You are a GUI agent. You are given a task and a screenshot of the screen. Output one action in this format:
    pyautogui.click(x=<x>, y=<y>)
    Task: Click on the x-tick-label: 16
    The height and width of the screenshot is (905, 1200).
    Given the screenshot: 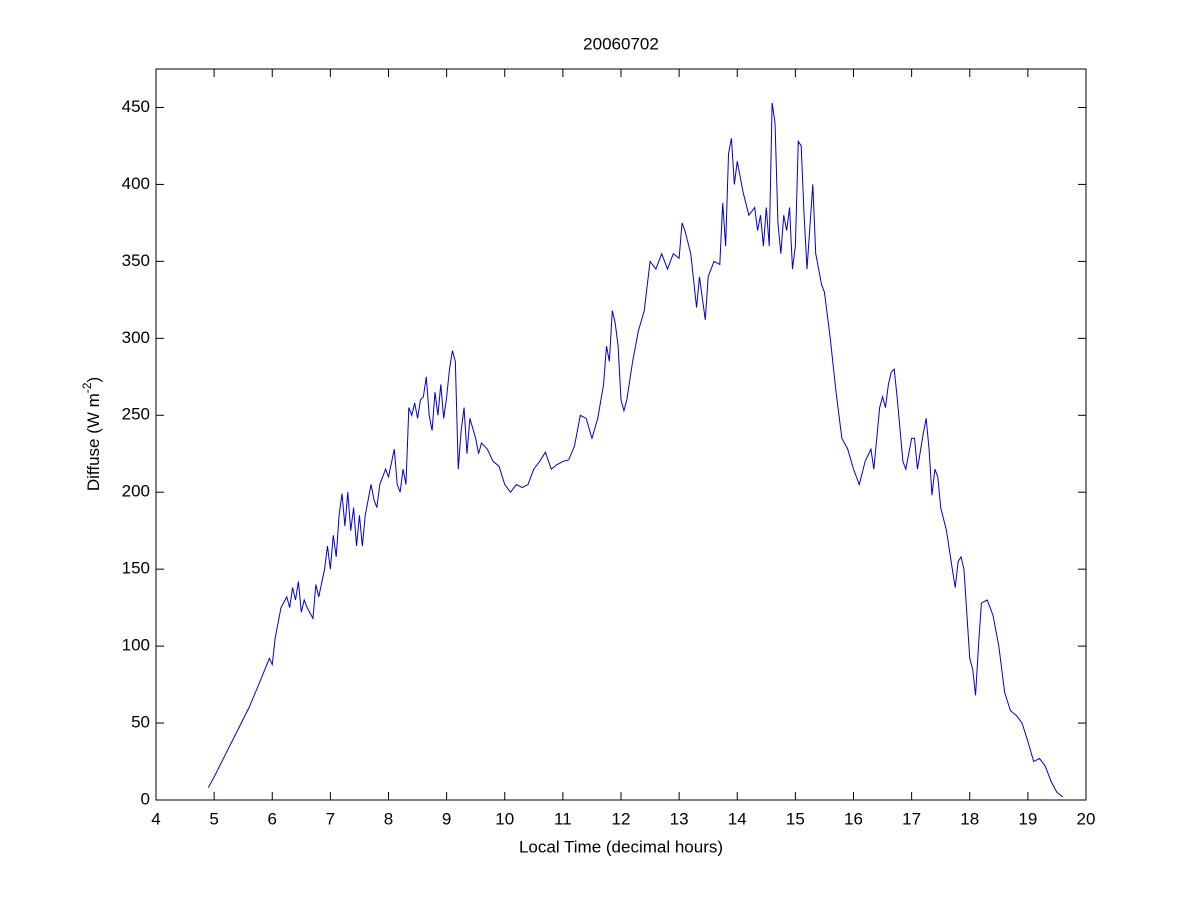 What is the action you would take?
    pyautogui.click(x=853, y=818)
    